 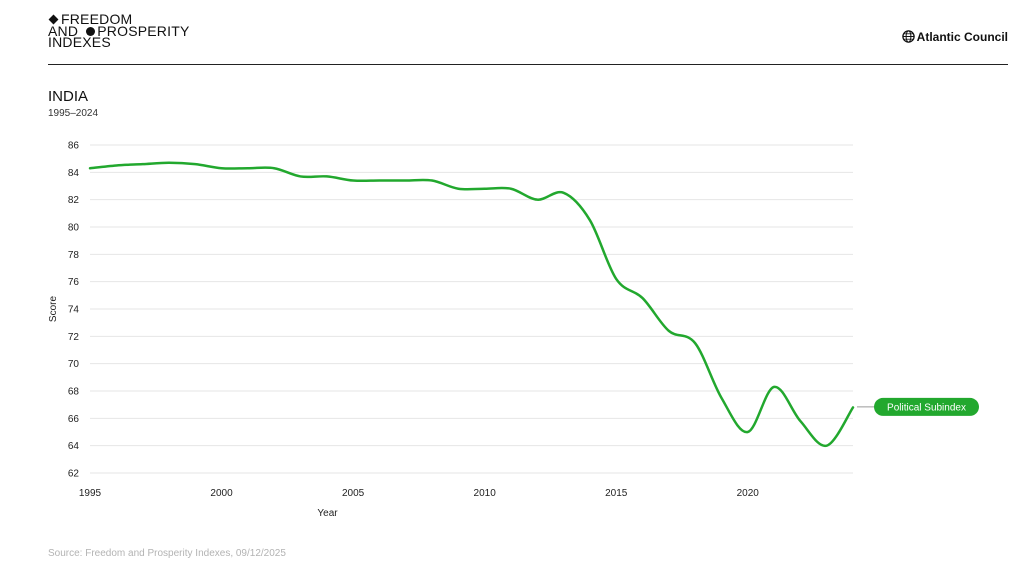 What do you see at coordinates (74, 474) in the screenshot?
I see `y-tick-label-62: 62` at bounding box center [74, 474].